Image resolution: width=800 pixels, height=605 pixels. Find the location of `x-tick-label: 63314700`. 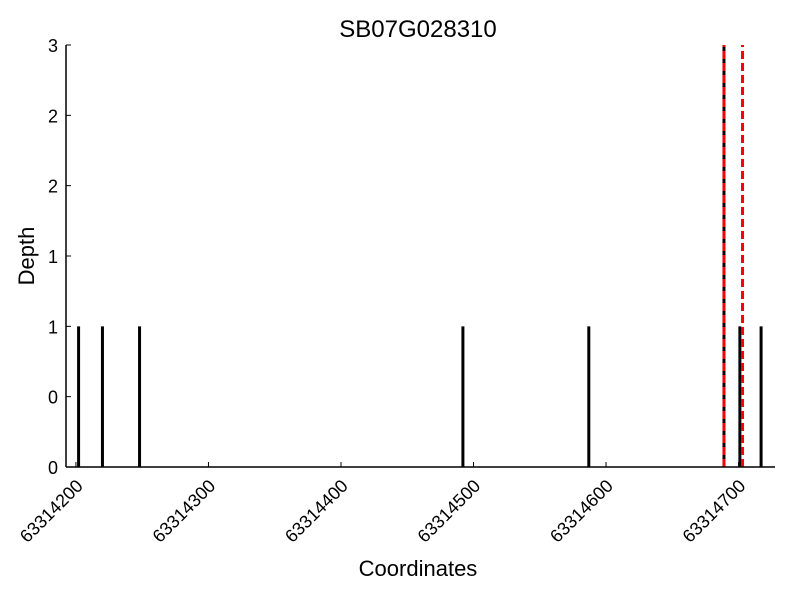

x-tick-label: 63314700 is located at coordinates (714, 511).